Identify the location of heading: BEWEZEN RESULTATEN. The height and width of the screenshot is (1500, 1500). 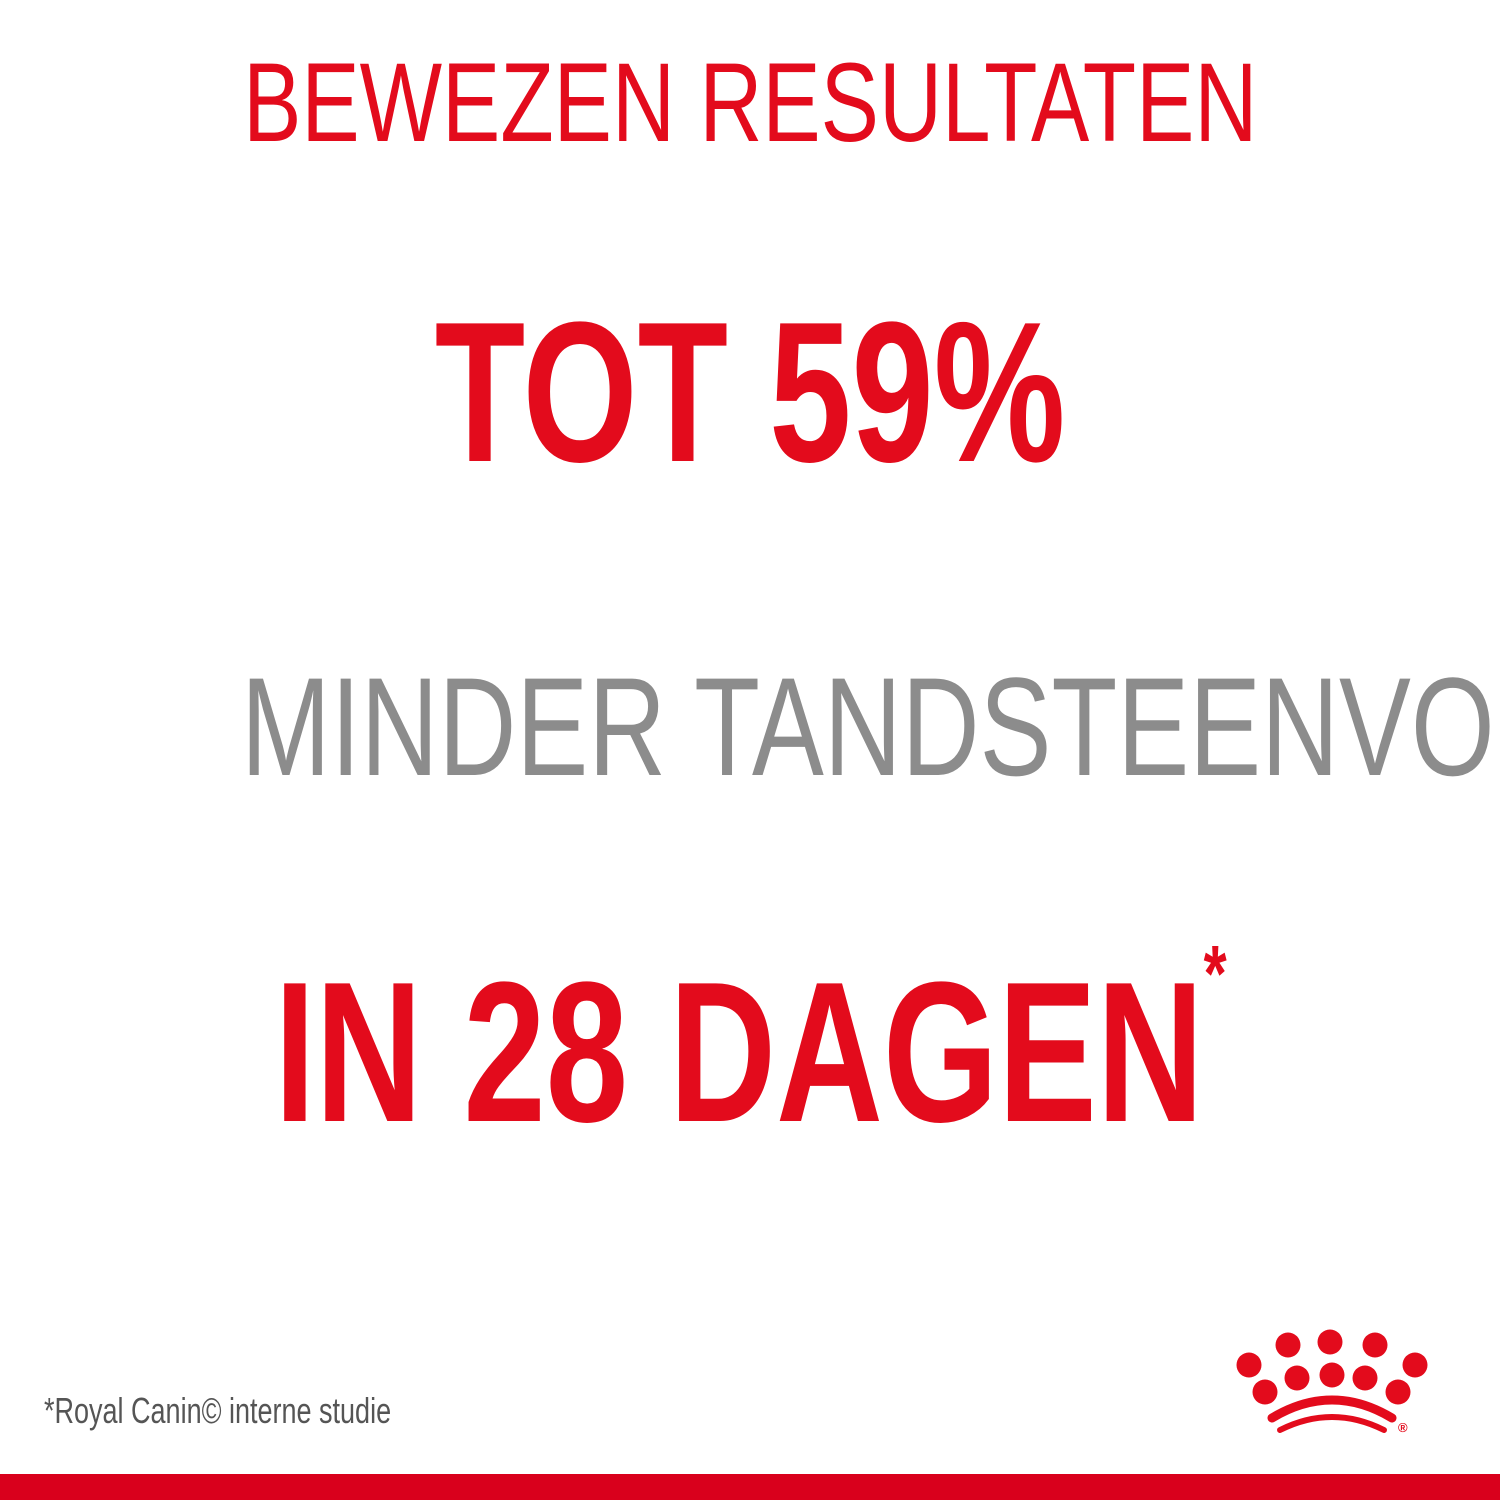
(750, 102).